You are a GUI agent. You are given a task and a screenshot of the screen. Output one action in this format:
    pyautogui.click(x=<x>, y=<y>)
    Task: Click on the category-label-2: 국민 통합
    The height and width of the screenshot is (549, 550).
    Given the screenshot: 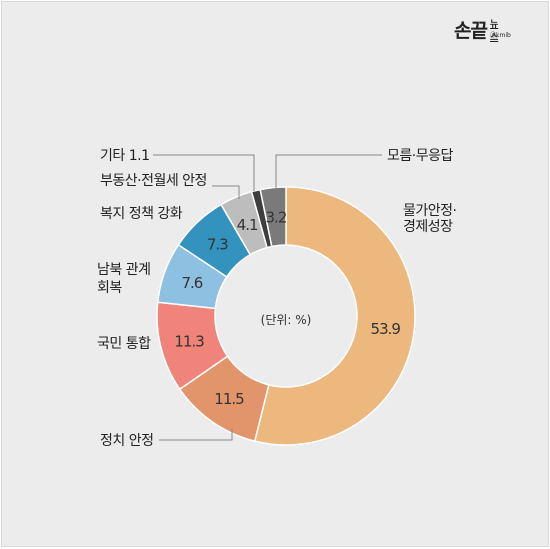 What is the action you would take?
    pyautogui.click(x=124, y=344)
    